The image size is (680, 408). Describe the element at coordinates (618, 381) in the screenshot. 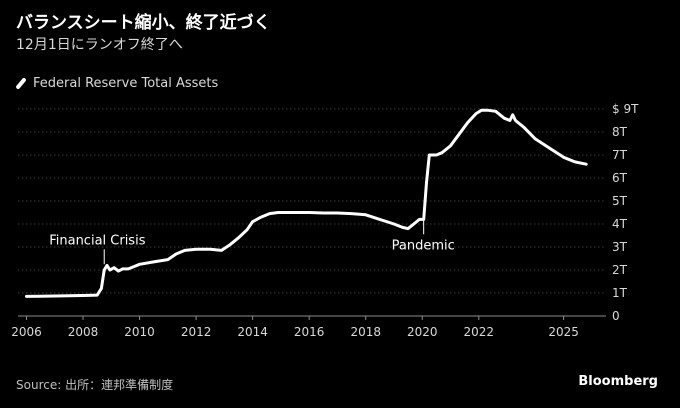

I see `bloomberg-logo: Bloomberg` at that location.